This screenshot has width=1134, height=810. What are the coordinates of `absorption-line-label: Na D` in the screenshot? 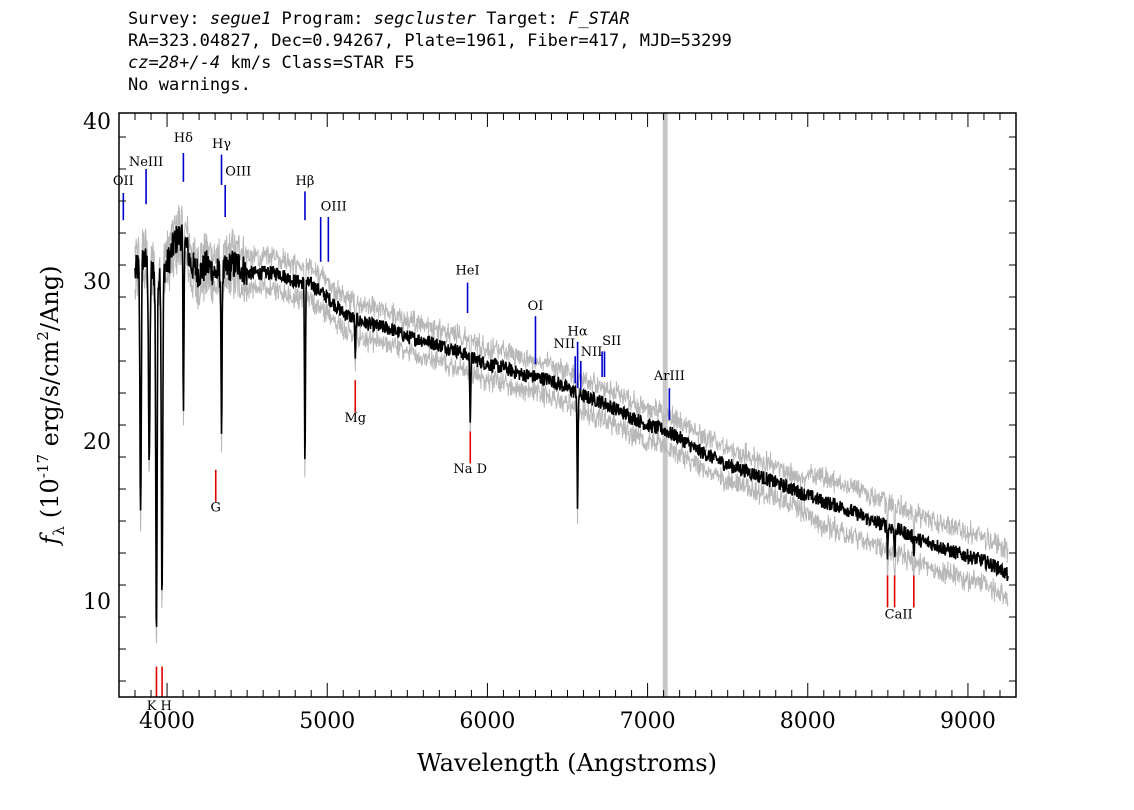 It's located at (470, 469).